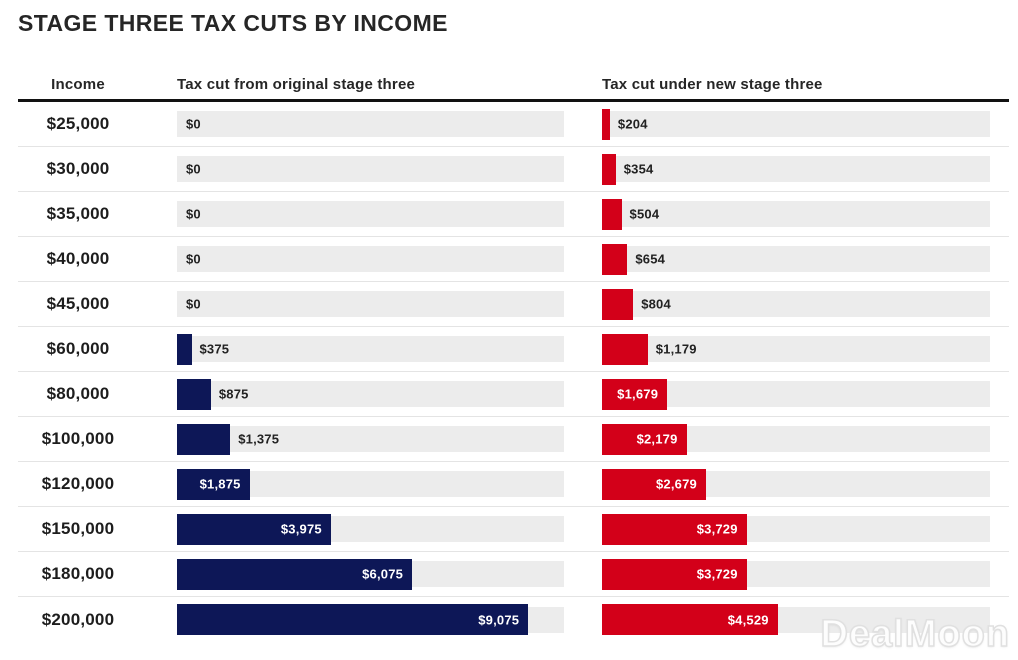 The height and width of the screenshot is (660, 1018). What do you see at coordinates (796, 484) in the screenshot?
I see `new-stage-three-bar-track: $2,679` at bounding box center [796, 484].